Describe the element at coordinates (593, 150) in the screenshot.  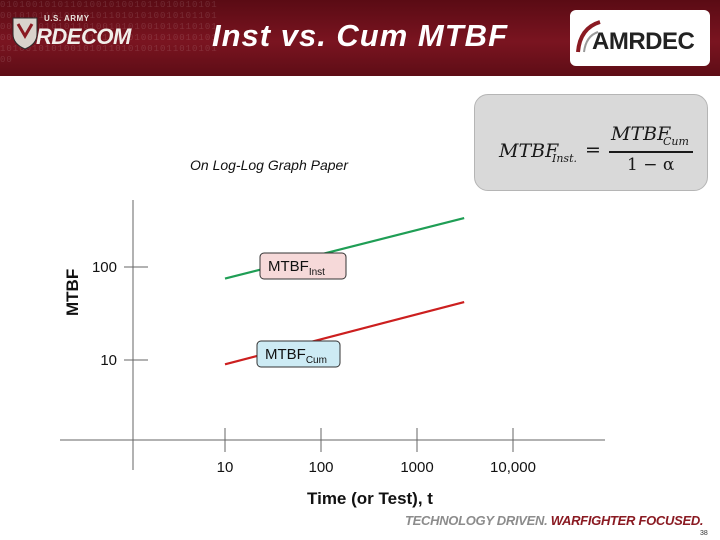
I see `formula-equals: =` at that location.